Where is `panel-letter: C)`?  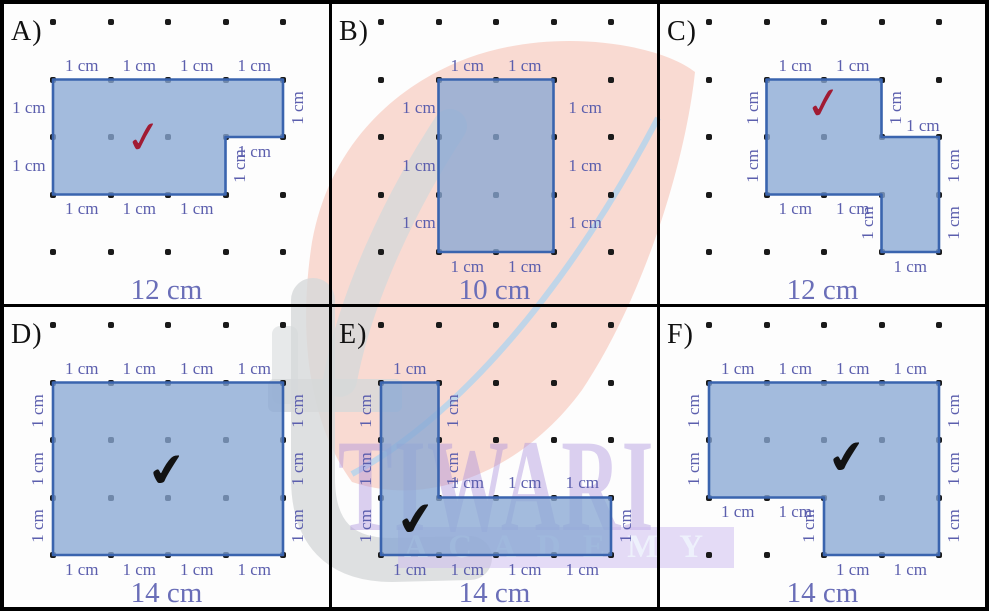
panel-letter: C) is located at coordinates (682, 31).